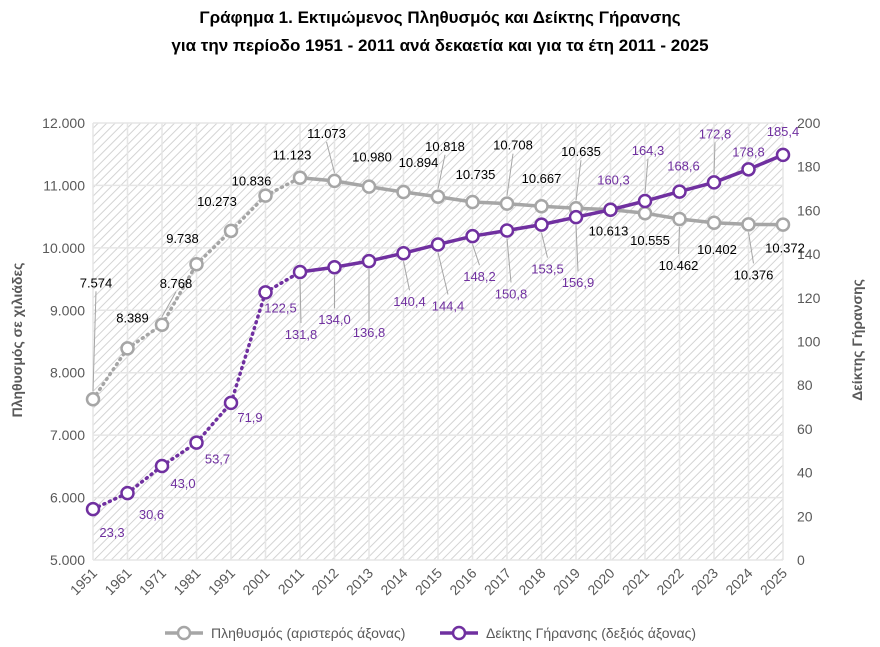 The height and width of the screenshot is (647, 880). What do you see at coordinates (783, 131) in the screenshot?
I see `data-label: 185,4` at bounding box center [783, 131].